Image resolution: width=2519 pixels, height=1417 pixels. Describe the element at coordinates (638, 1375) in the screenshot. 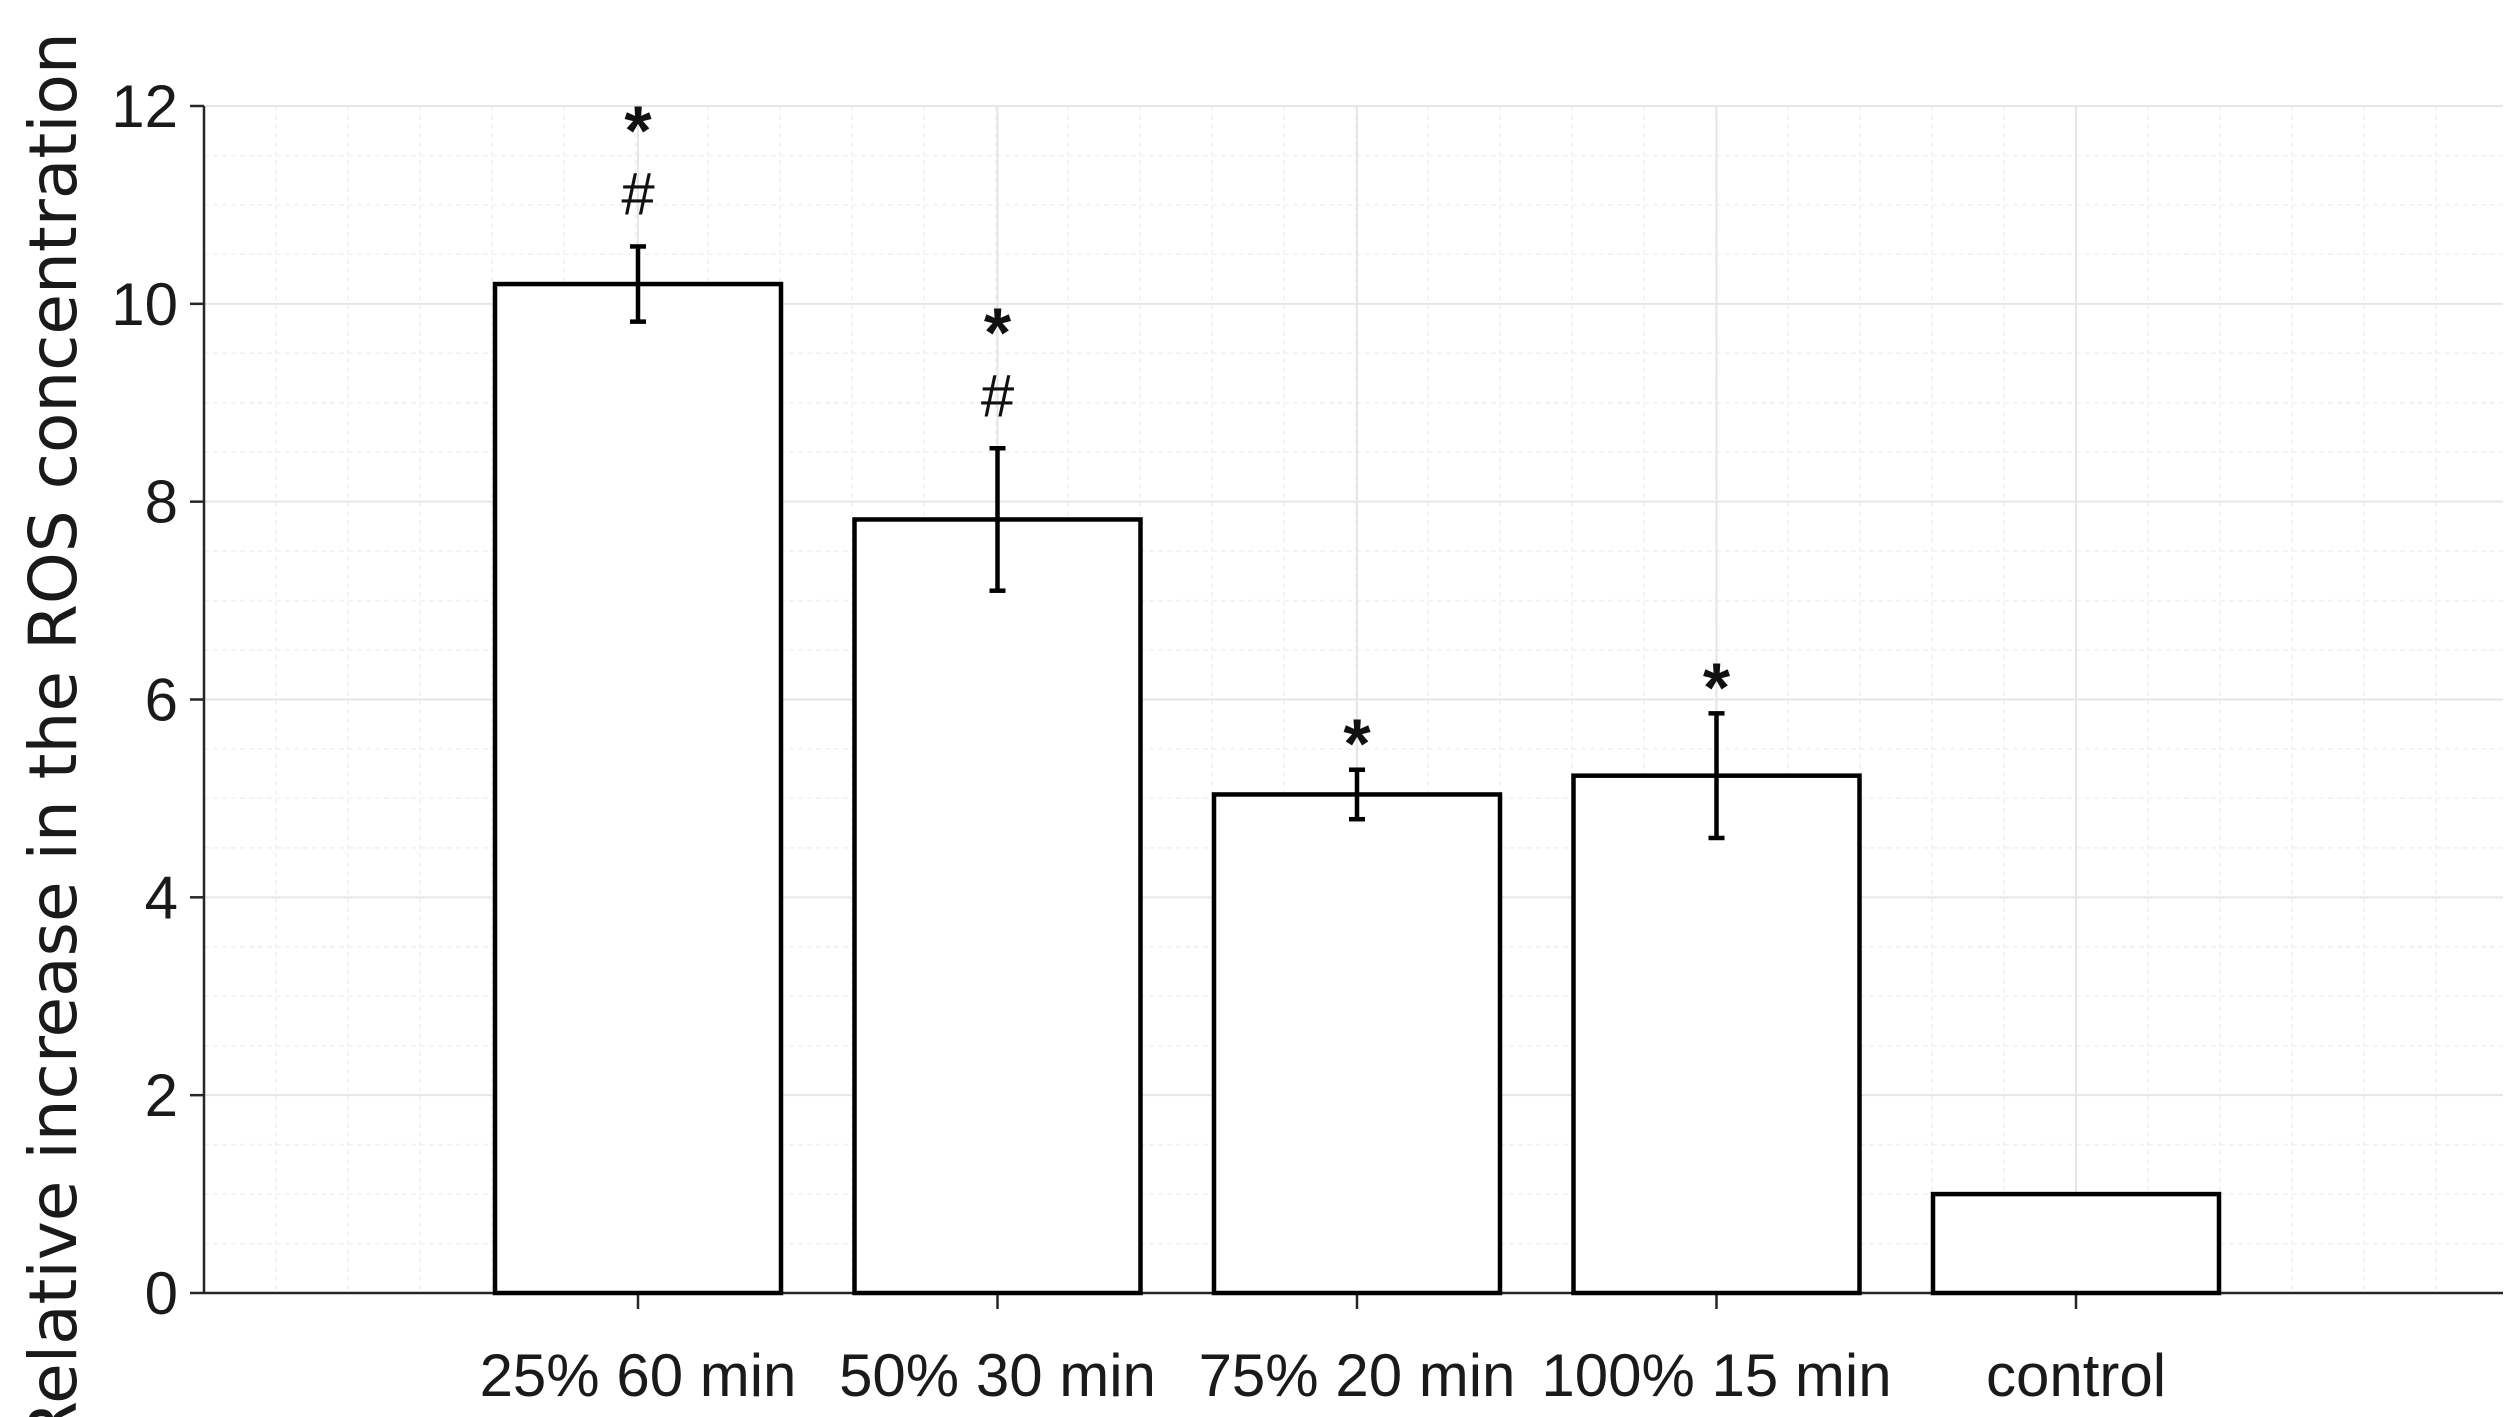

I see `x-tick-label: 25% 60 min` at that location.